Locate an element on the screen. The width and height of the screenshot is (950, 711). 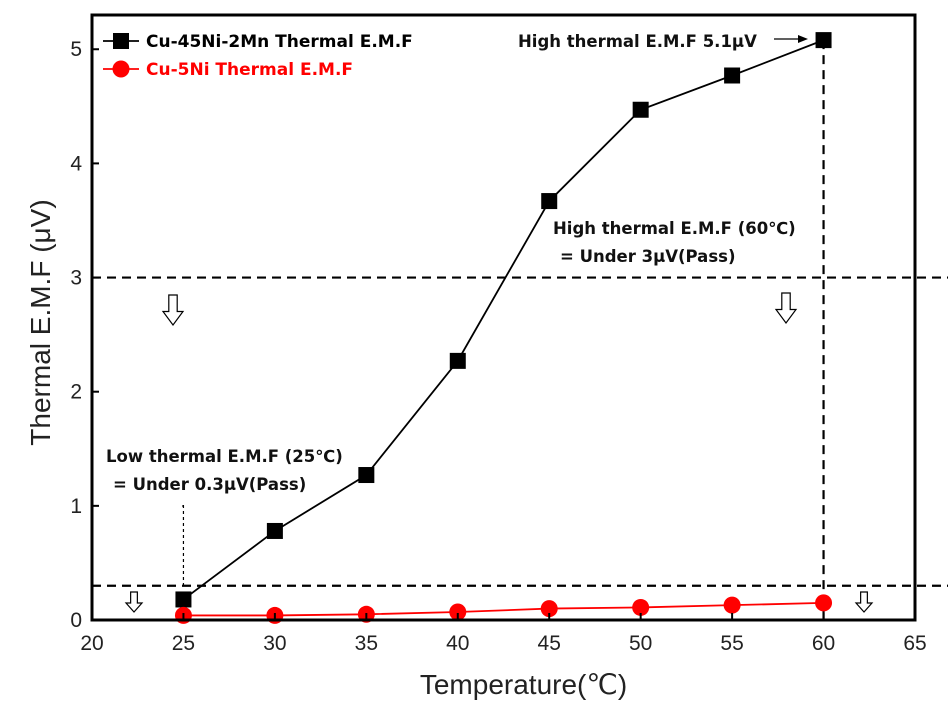
annotation-peak-arrowhead is located at coordinates (803, 39).